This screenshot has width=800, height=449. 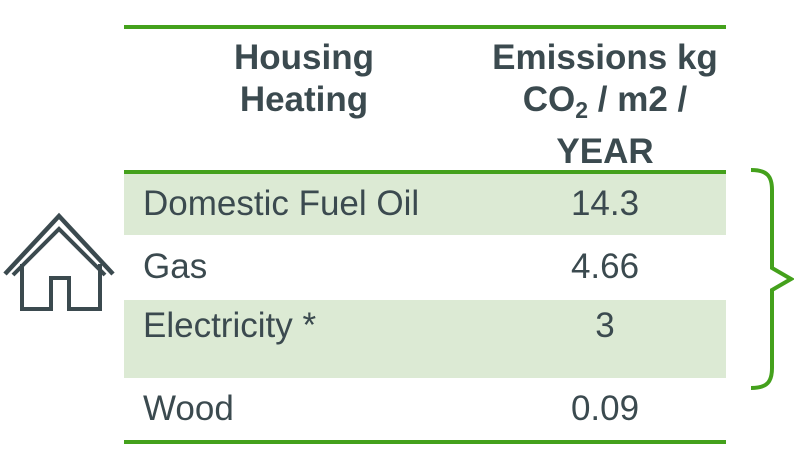 I want to click on table-row: Electricity * 3, so click(x=425, y=339).